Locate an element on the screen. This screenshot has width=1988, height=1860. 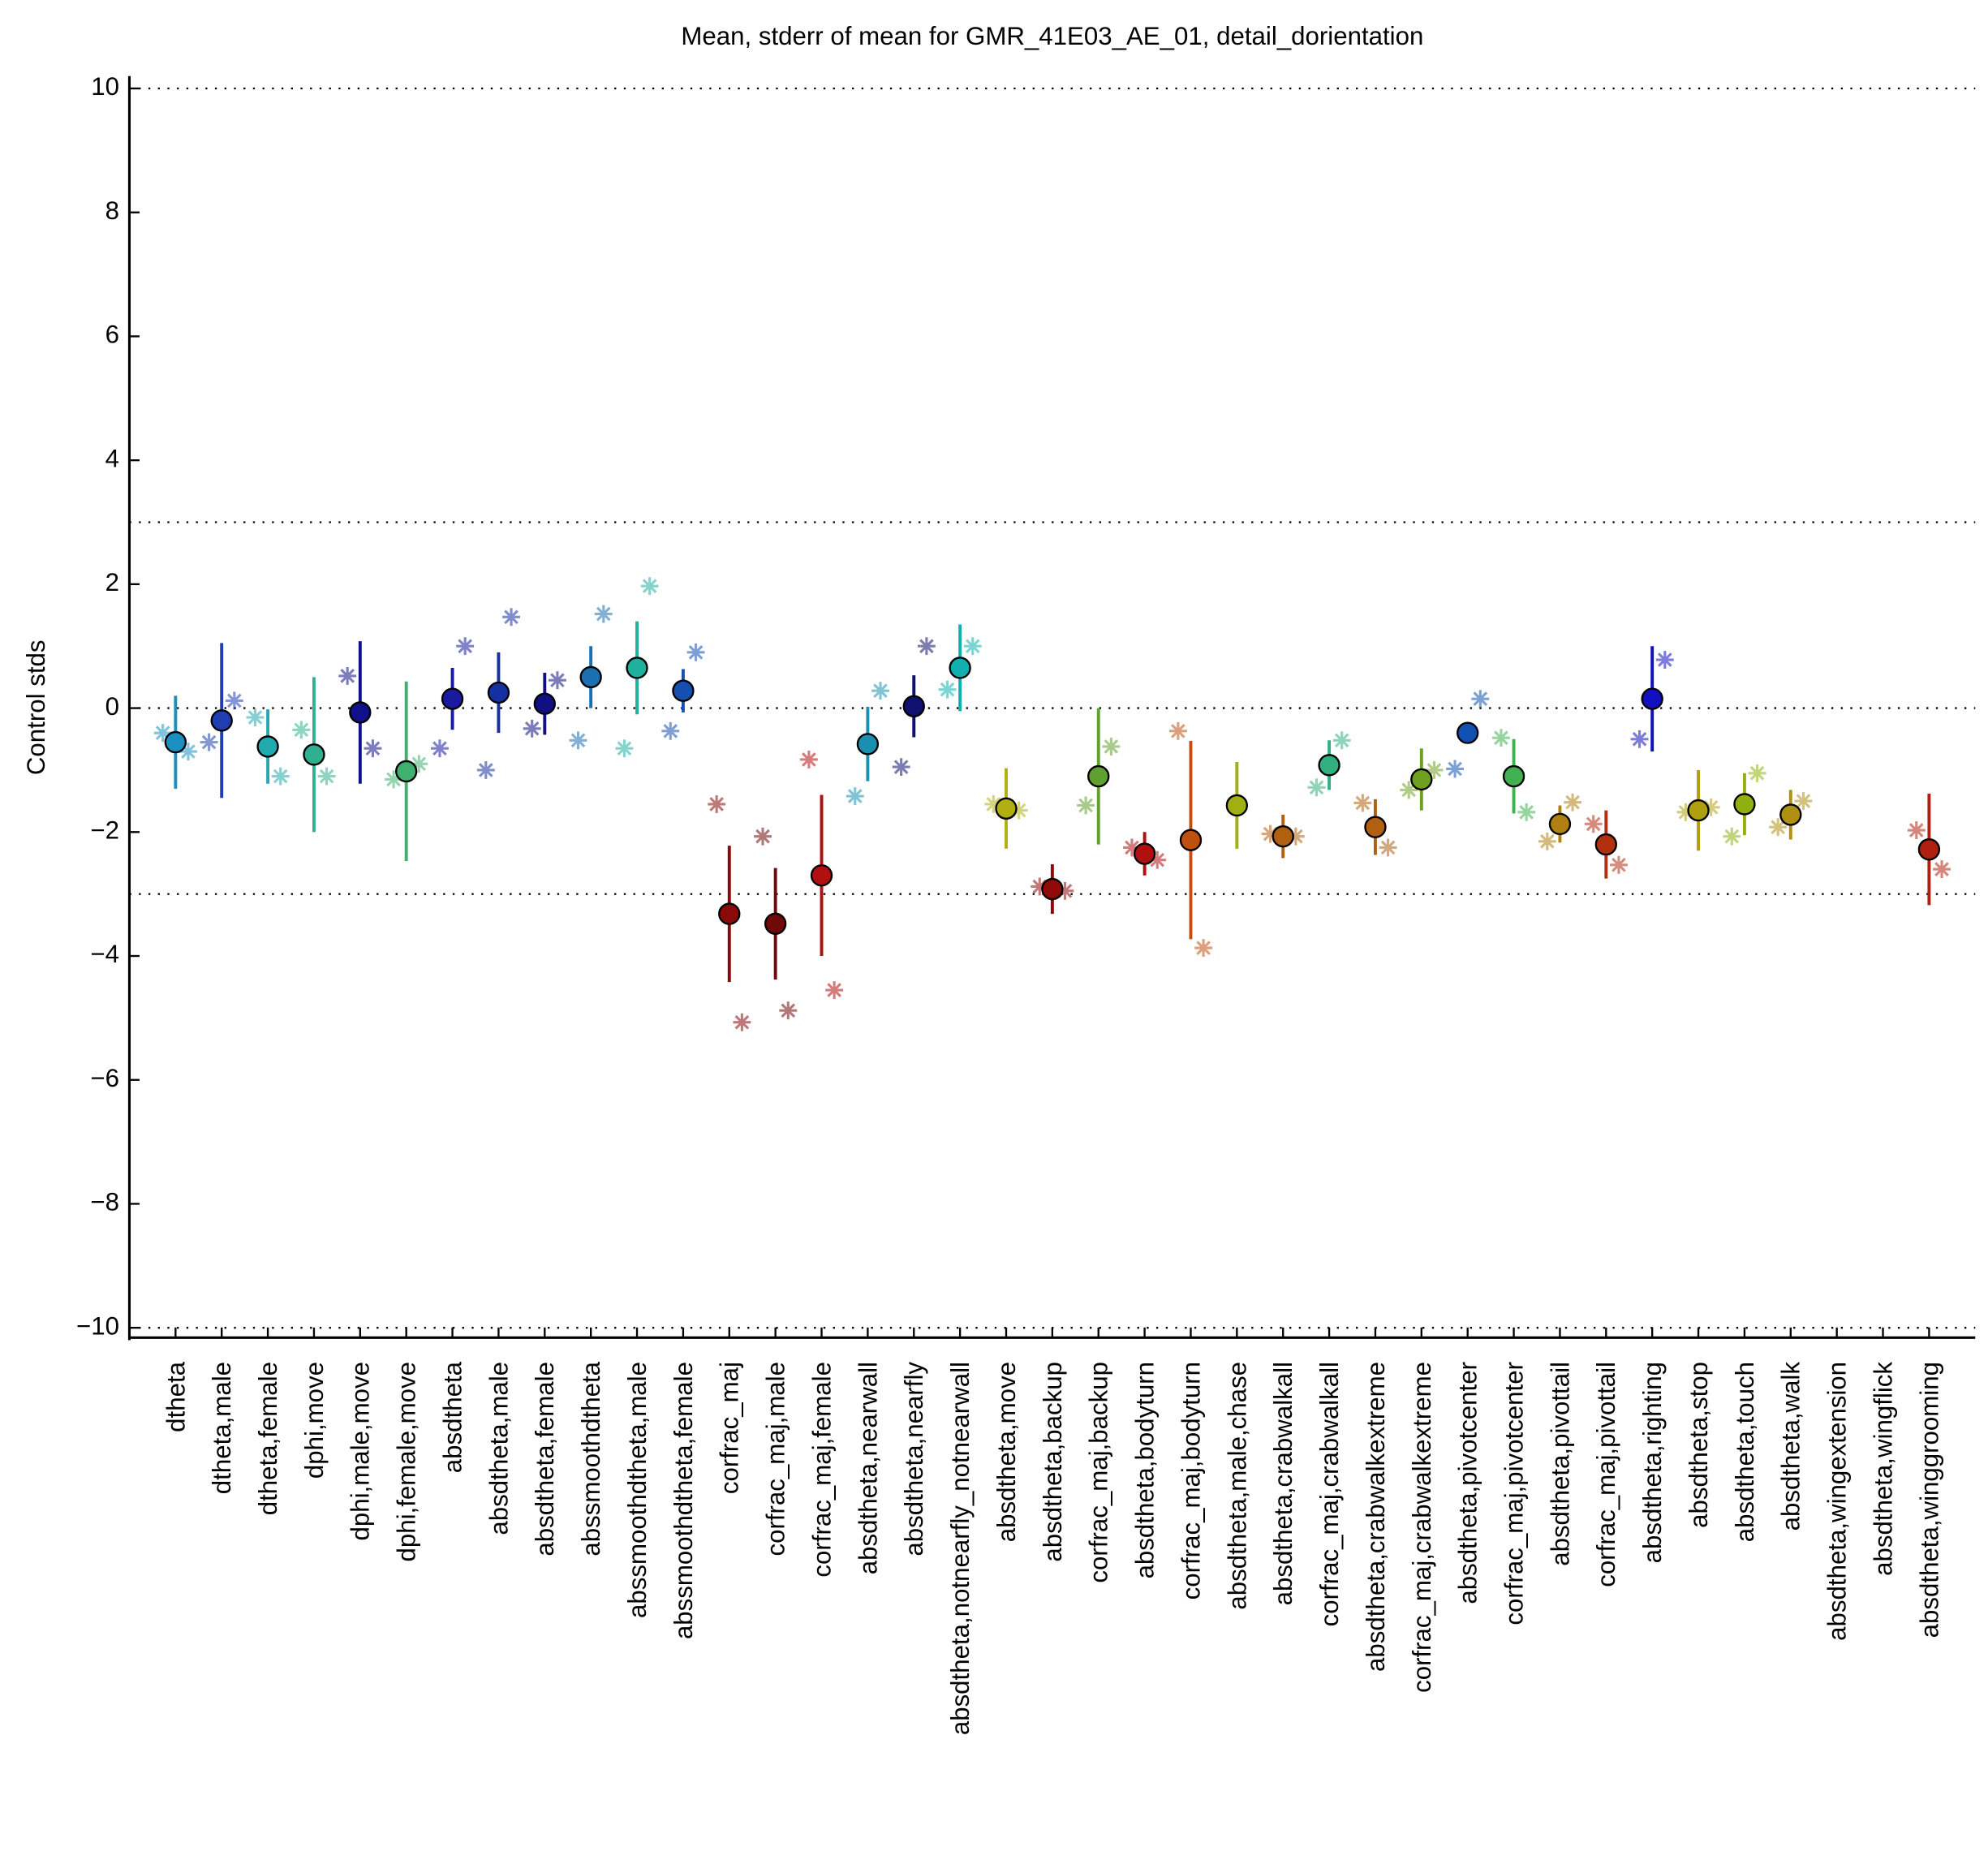
x-tick-label: abssmoothdtheta,male is located at coordinates (637, 1490).